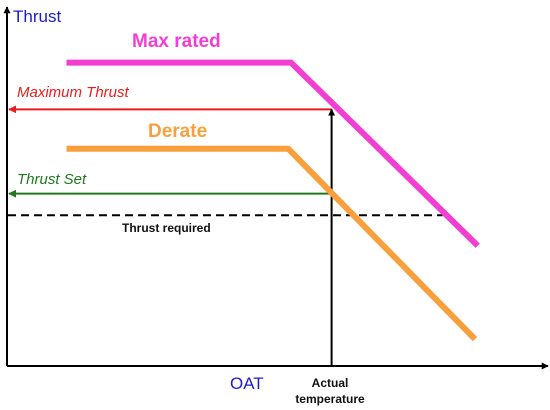  What do you see at coordinates (37, 16) in the screenshot?
I see `y-axis-title: Thrust` at bounding box center [37, 16].